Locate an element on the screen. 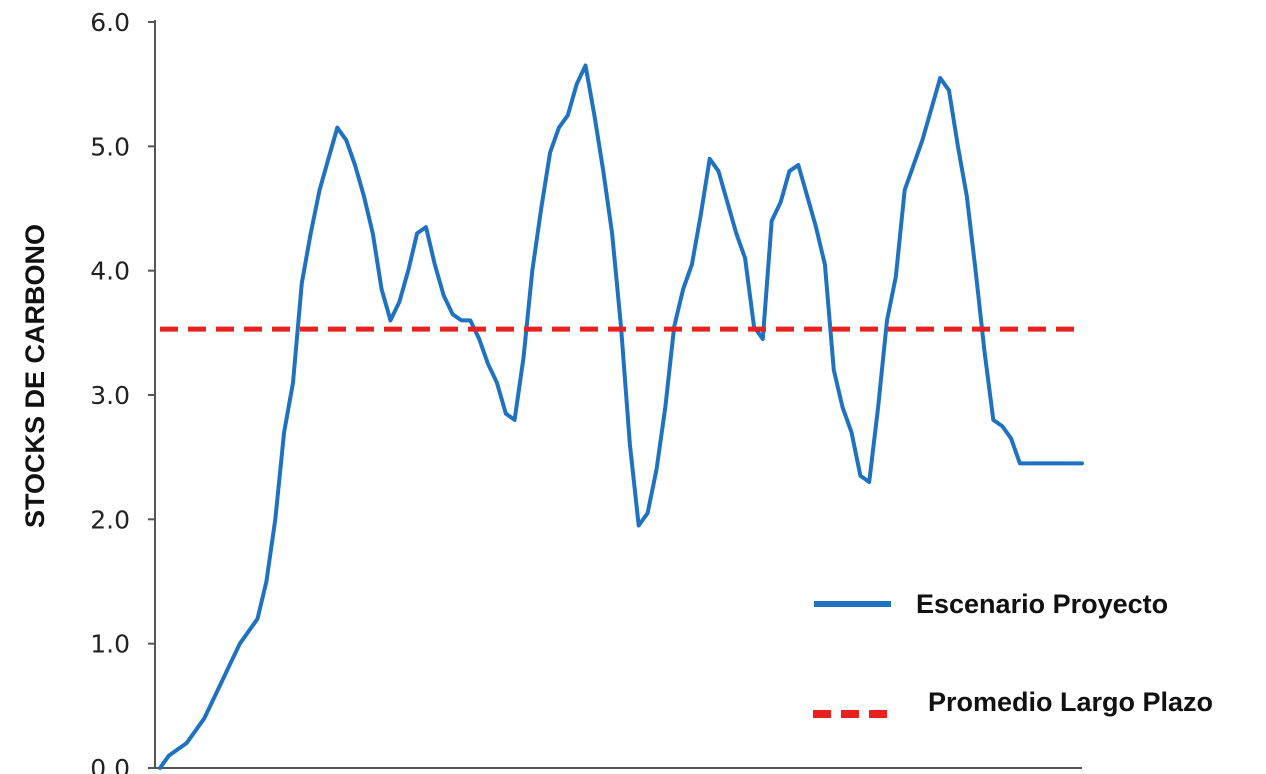 The height and width of the screenshot is (774, 1266). legend-label-escenario-proyecto: Escenario Proyecto is located at coordinates (1042, 604).